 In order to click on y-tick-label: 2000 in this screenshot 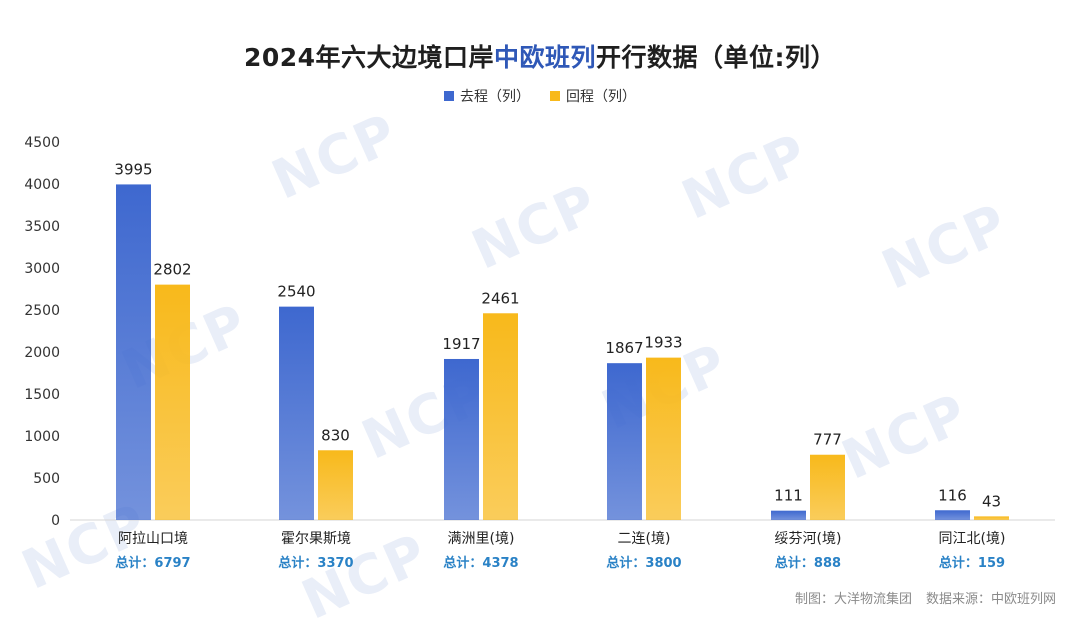, I will do `click(42, 353)`.